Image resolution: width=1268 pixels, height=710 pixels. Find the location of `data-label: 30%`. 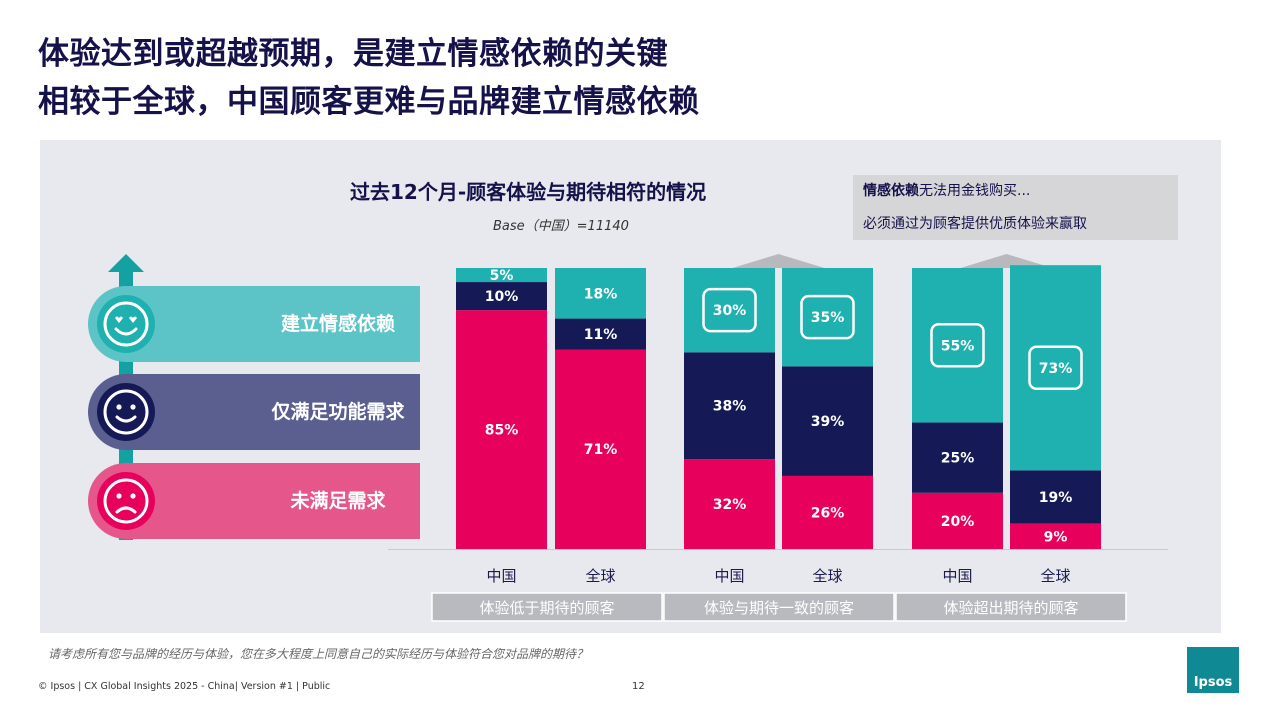

data-label: 30% is located at coordinates (730, 311).